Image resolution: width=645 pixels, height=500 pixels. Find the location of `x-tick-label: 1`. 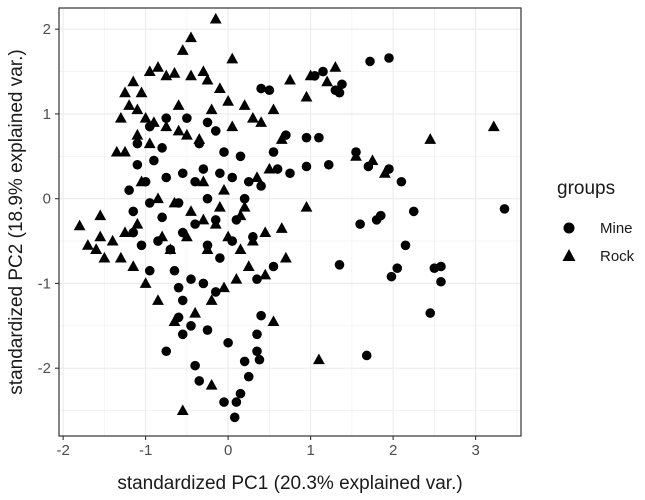

x-tick-label: 1 is located at coordinates (310, 450).